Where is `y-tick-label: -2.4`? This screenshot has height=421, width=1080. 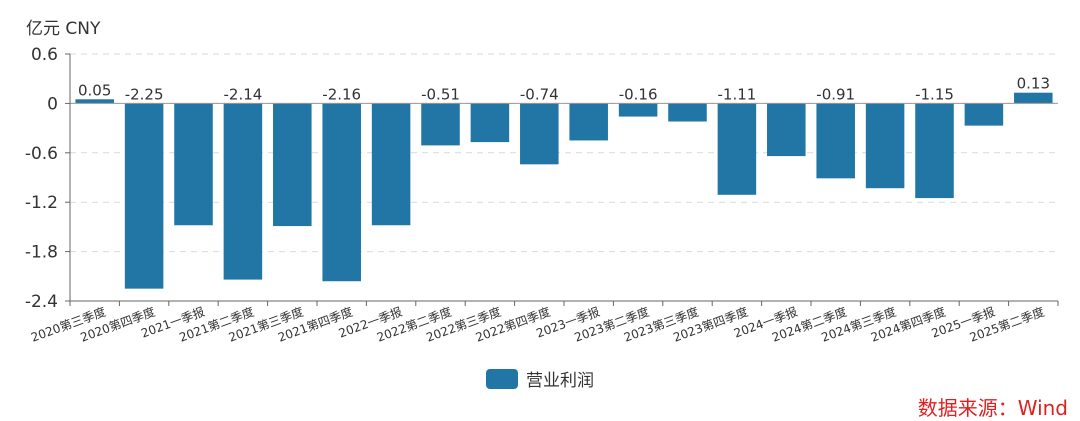
y-tick-label: -2.4 is located at coordinates (41, 302).